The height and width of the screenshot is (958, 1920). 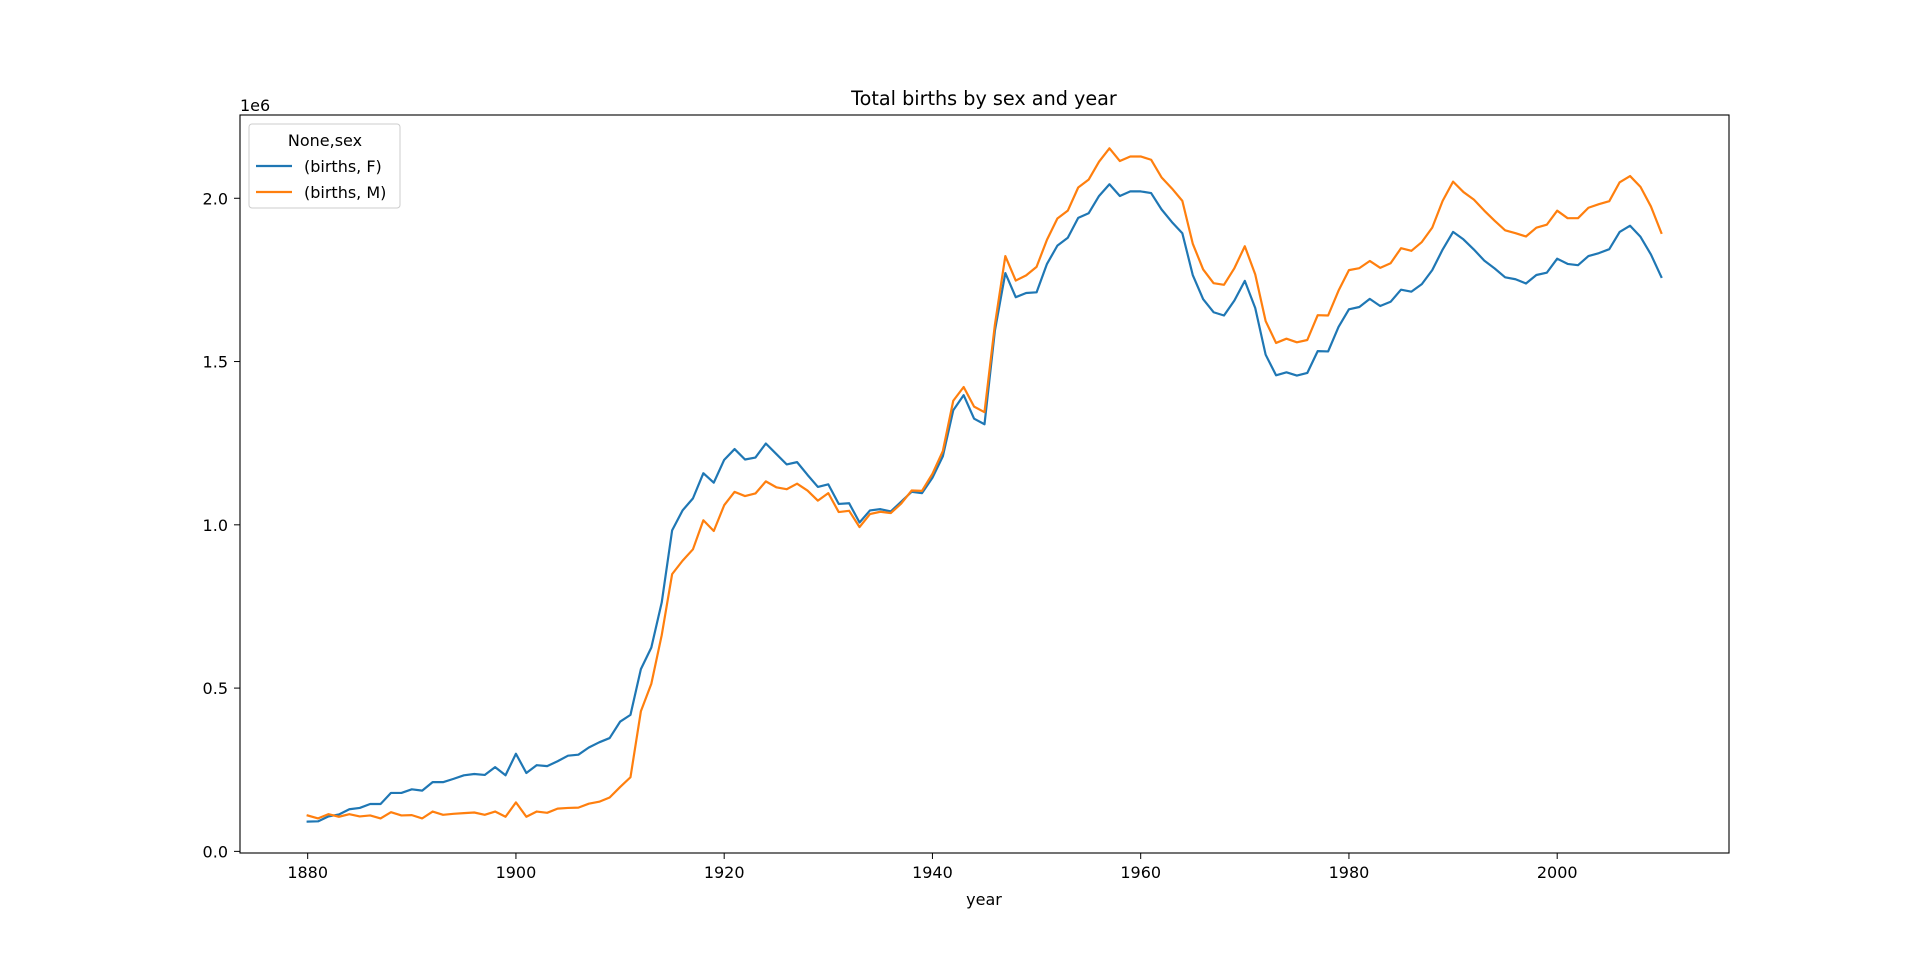 I want to click on x-tick-label: 1880, so click(x=307, y=872).